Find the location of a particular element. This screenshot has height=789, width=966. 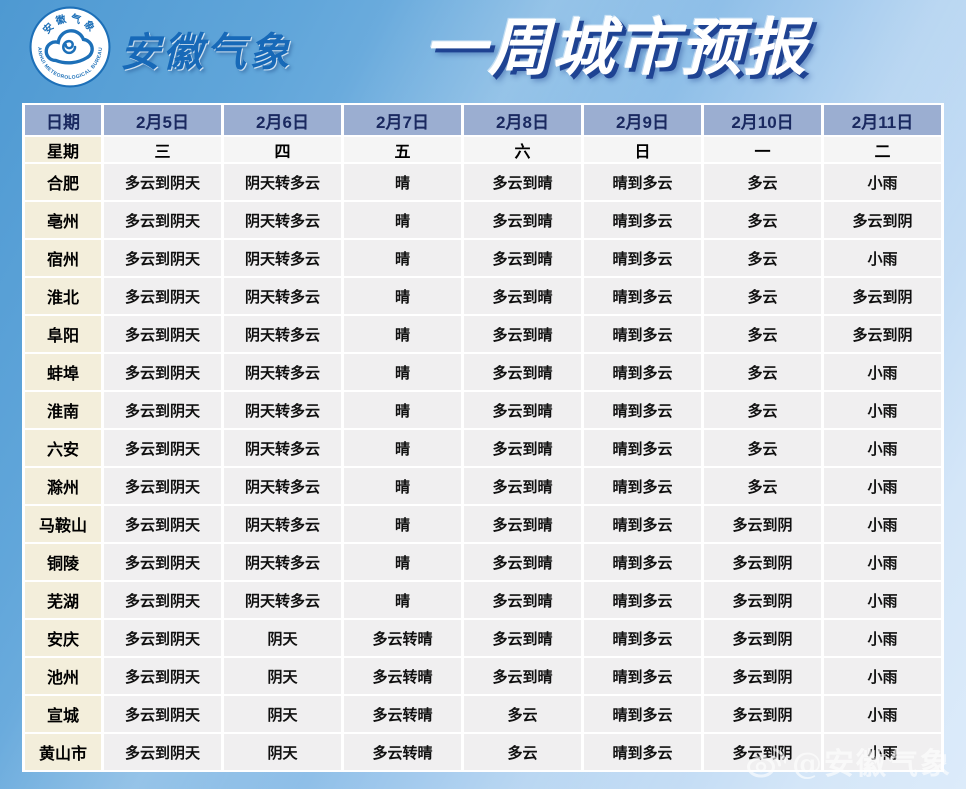

city-cell: 六安 is located at coordinates (63, 448).